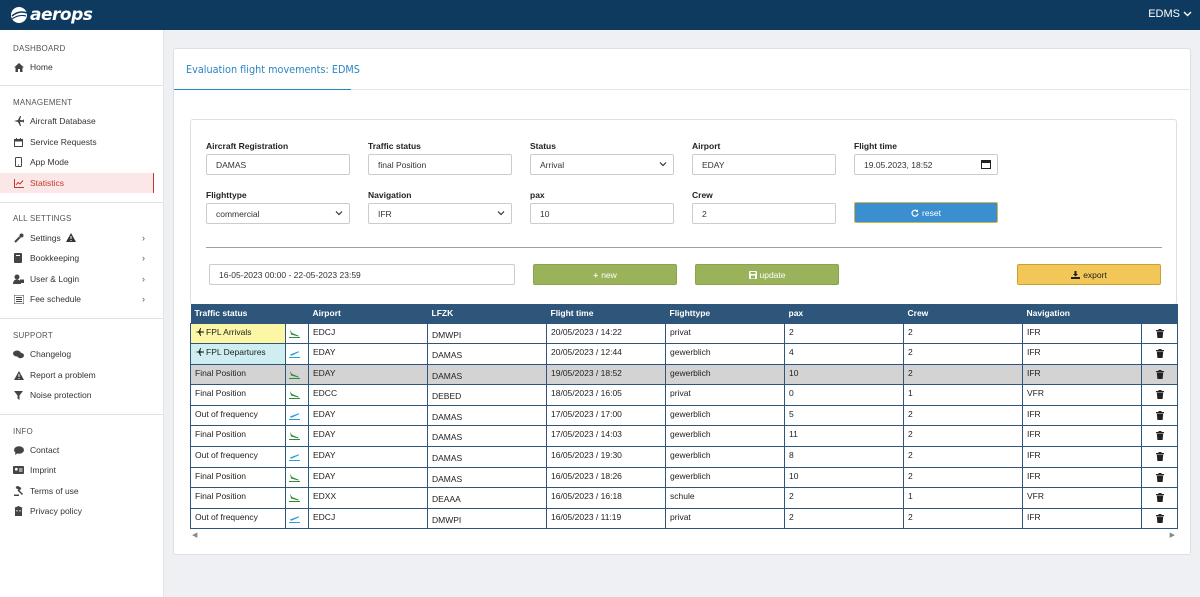 The width and height of the screenshot is (1200, 597). Describe the element at coordinates (606, 313) in the screenshot. I see `col-flight-time: Flight time` at that location.